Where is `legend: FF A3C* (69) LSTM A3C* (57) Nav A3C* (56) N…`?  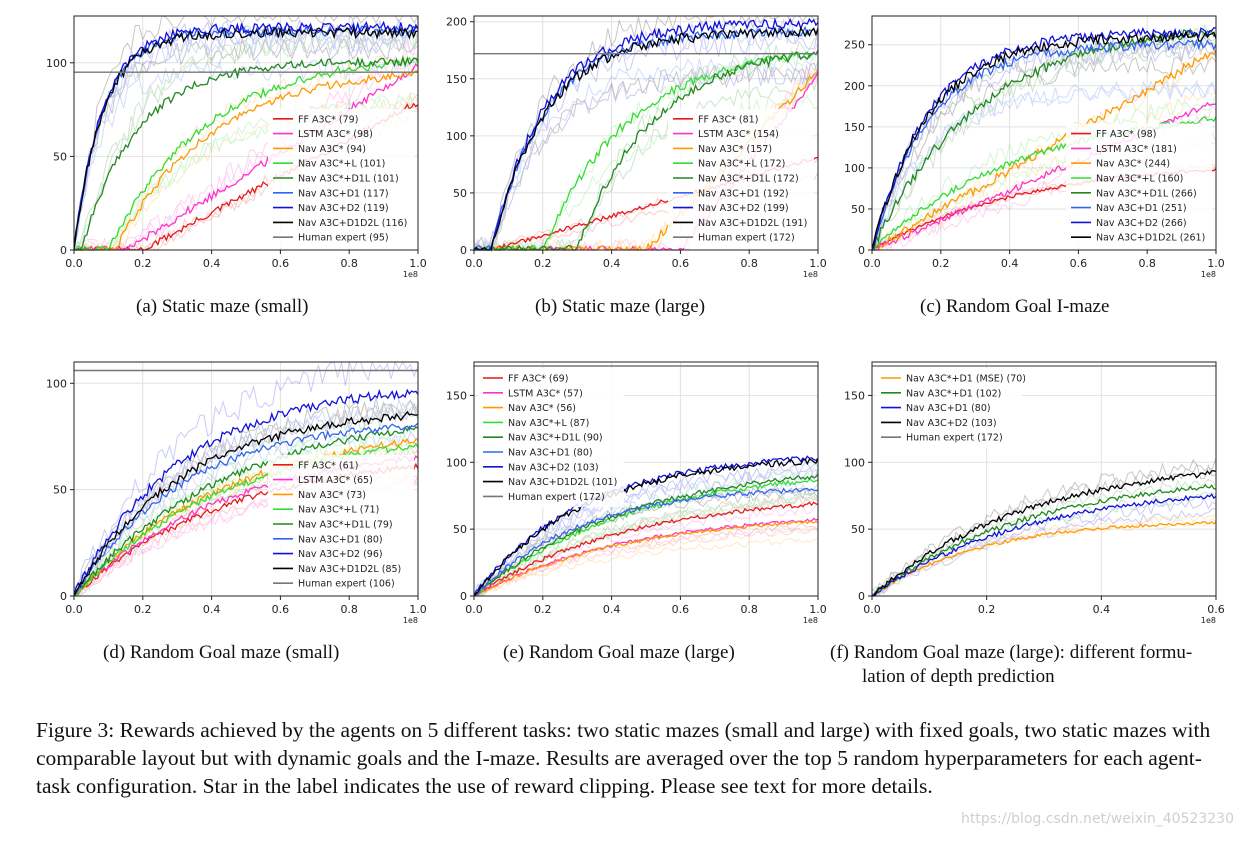 legend: FF A3C* (69) LSTM A3C* (57) Nav A3C* (56) N… is located at coordinates (551, 438).